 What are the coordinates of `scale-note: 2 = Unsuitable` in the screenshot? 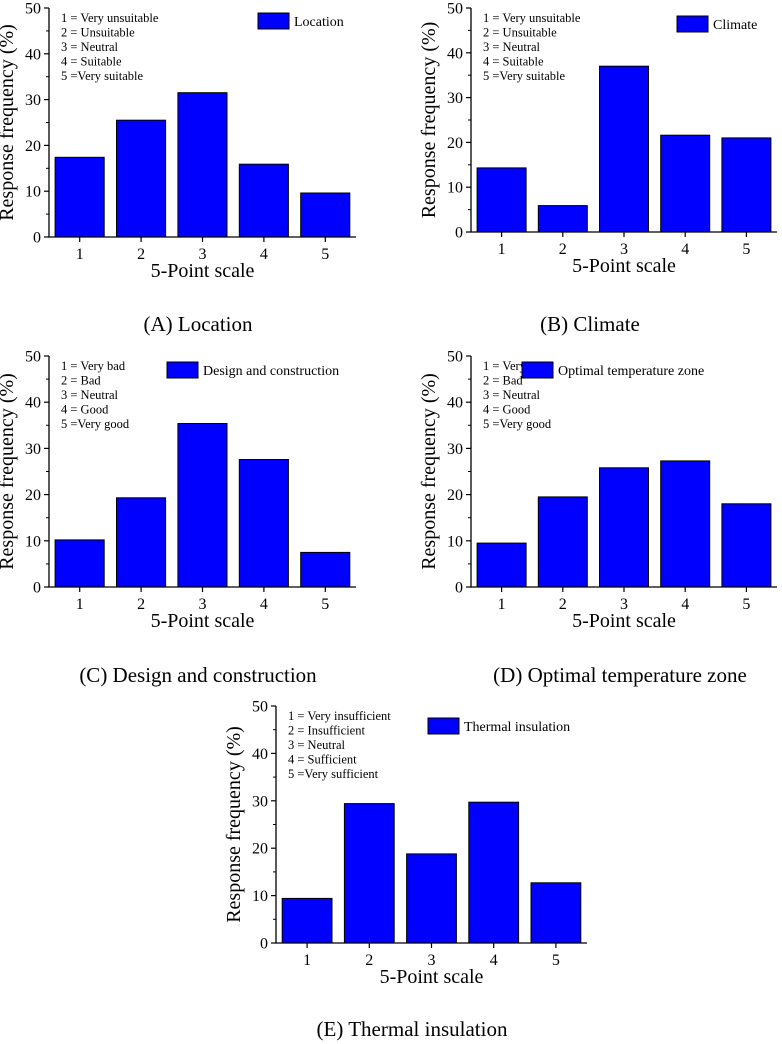 It's located at (520, 33).